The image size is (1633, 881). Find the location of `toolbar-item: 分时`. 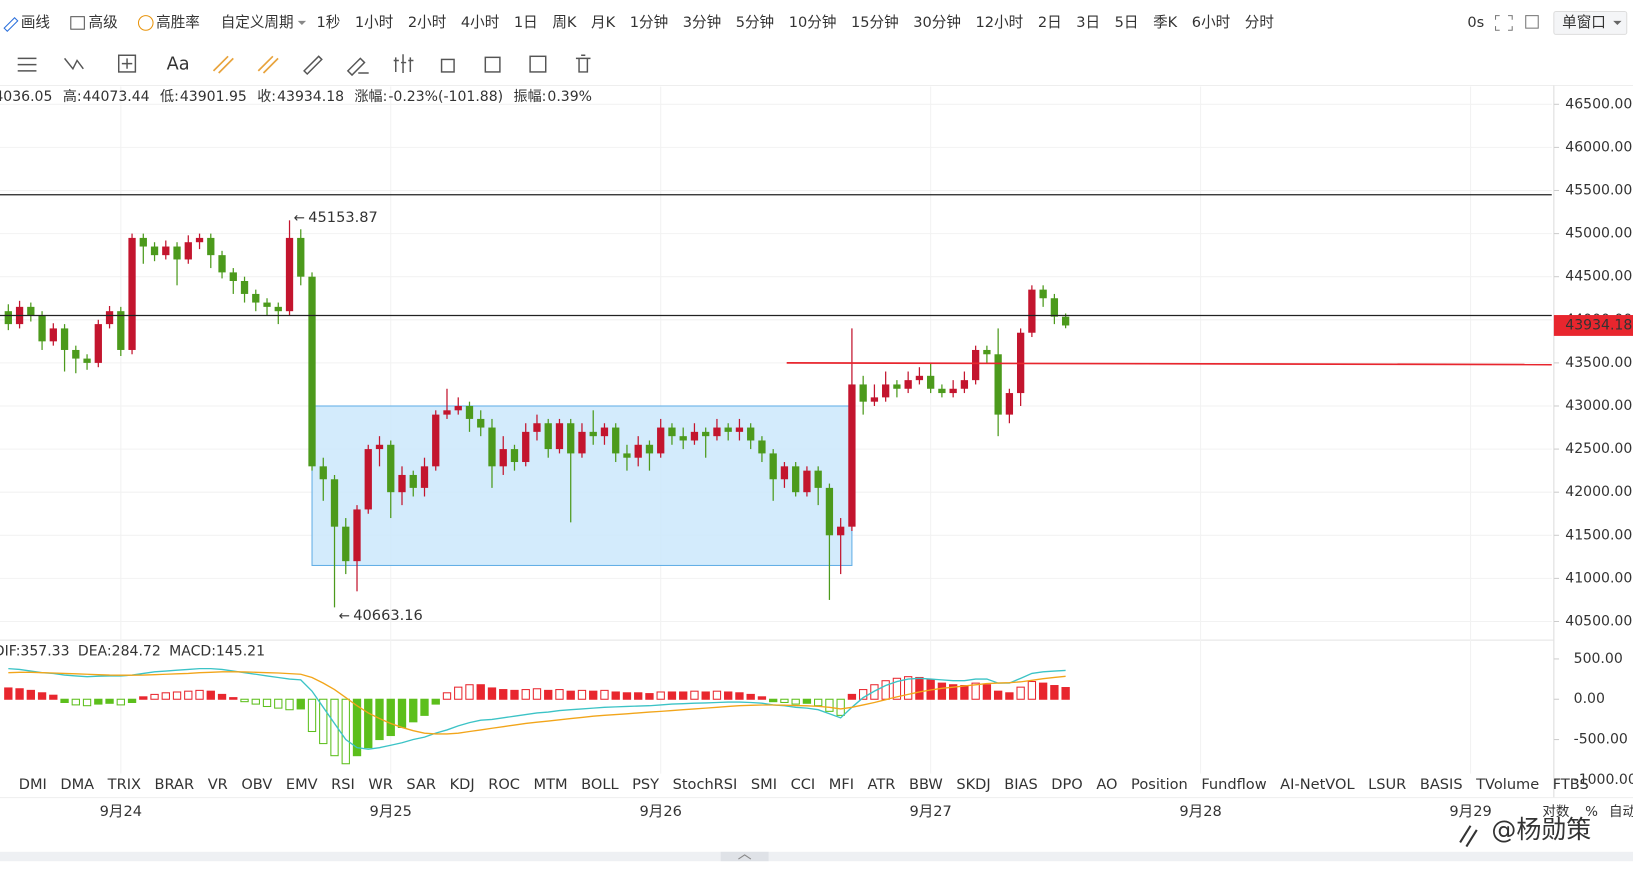

toolbar-item: 分时 is located at coordinates (1260, 22).